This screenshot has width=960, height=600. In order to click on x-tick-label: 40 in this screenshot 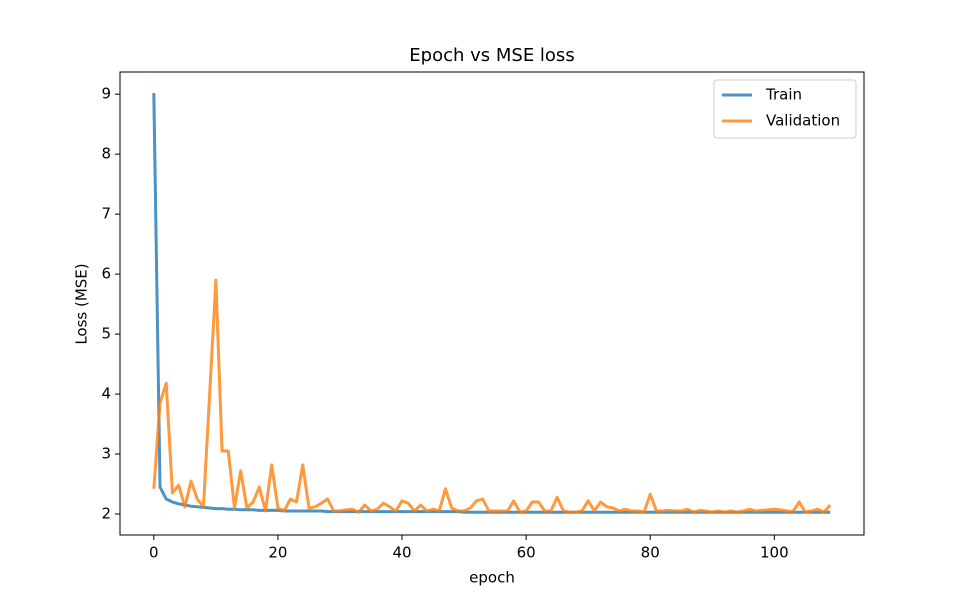, I will do `click(401, 553)`.